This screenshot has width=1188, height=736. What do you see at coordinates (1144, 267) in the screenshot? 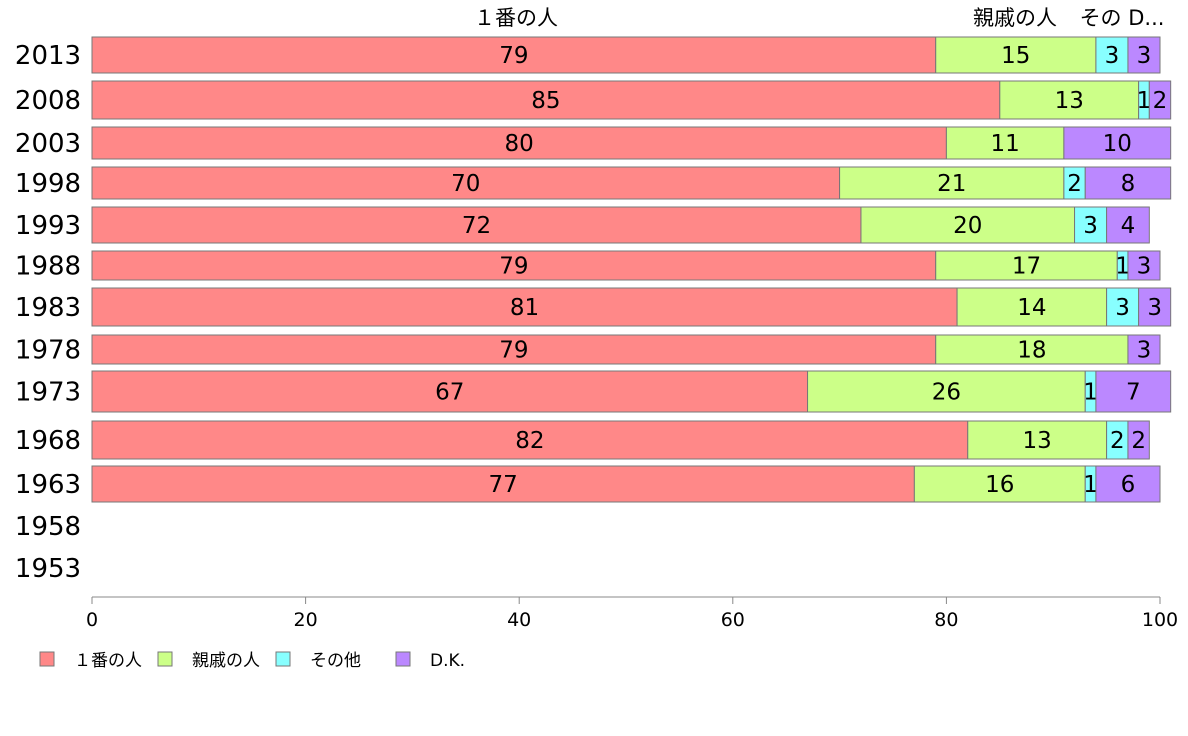
I see `data-label-1988-4: 3` at bounding box center [1144, 267].